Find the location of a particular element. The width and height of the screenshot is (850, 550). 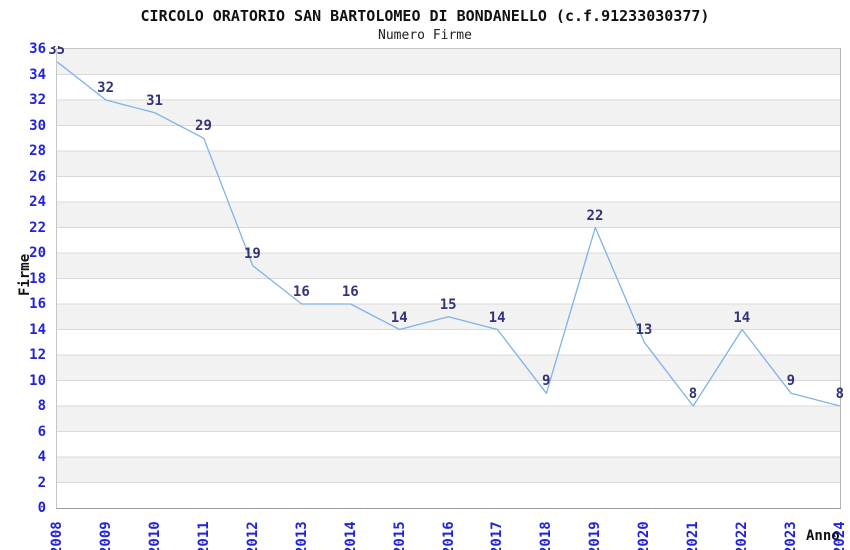

x-tick-label: 2021 is located at coordinates (693, 535).